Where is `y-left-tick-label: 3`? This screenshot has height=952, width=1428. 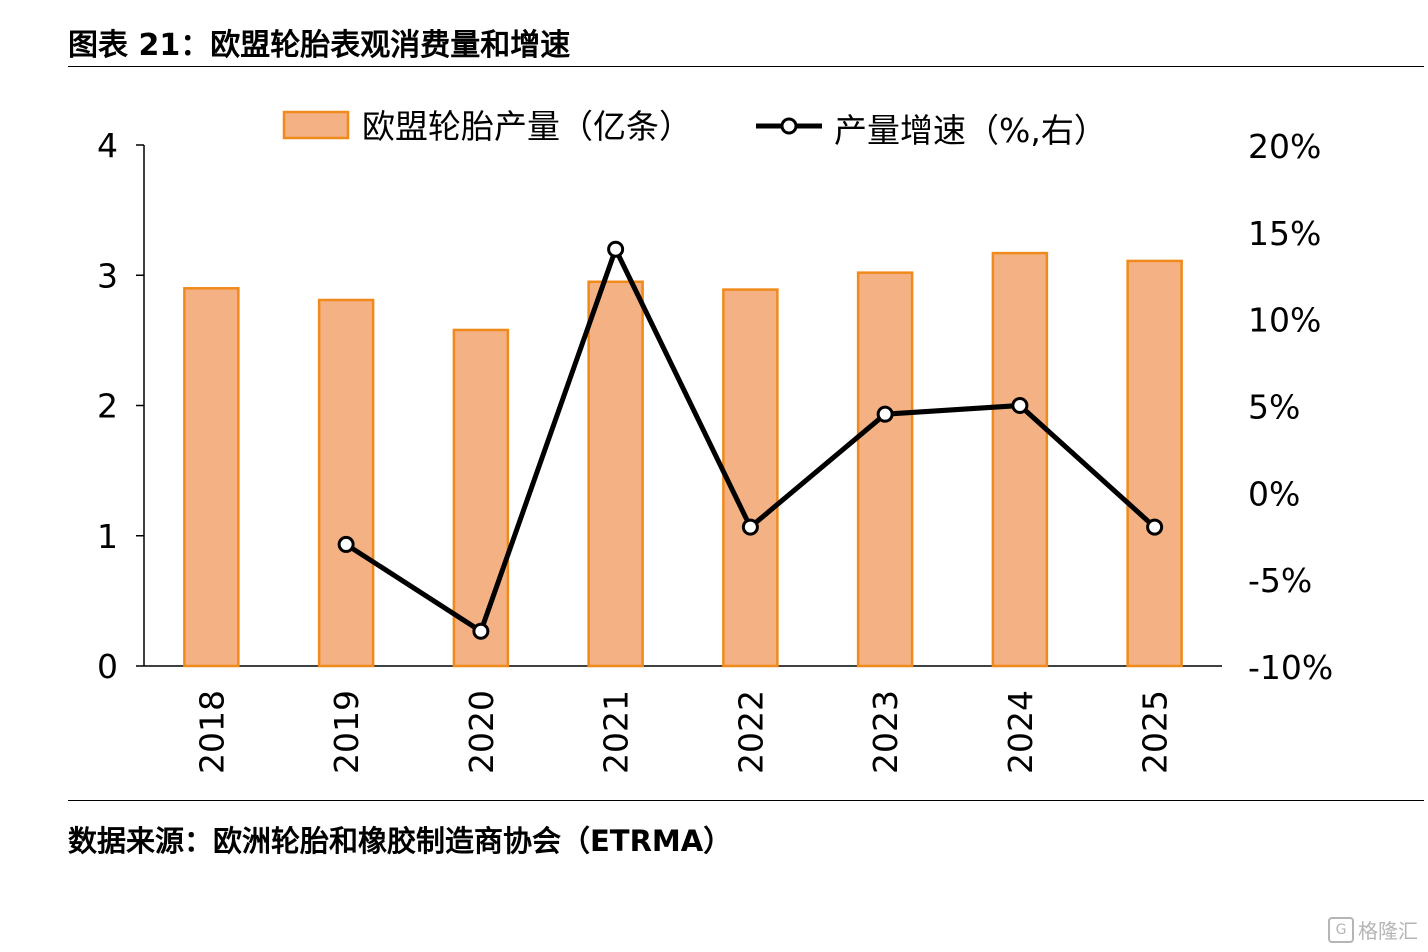
y-left-tick-label: 3 is located at coordinates (107, 275).